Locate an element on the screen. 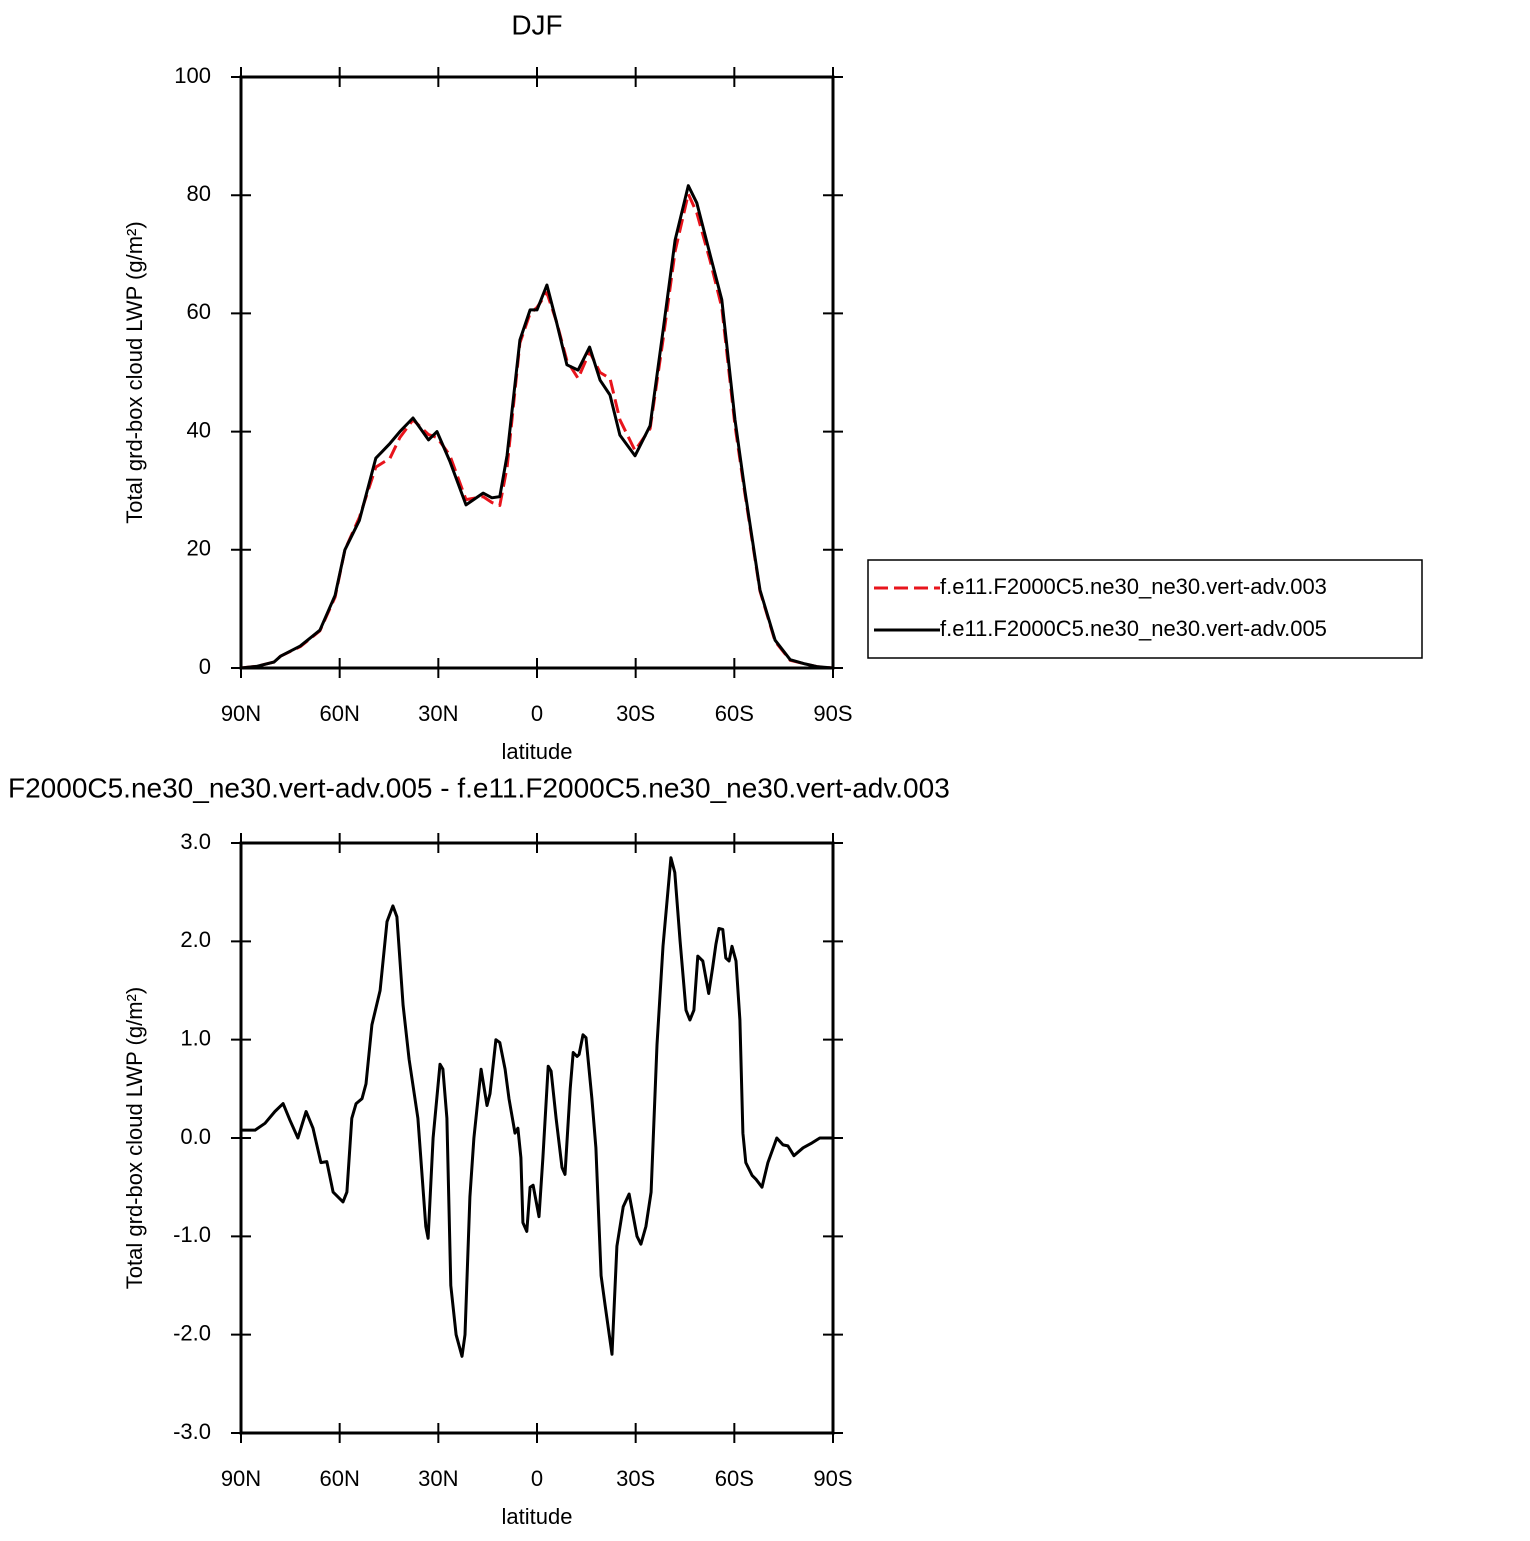  legend-label: f.e11.F2000C5.ne30_ne30.vert-adv.005 is located at coordinates (1133, 628).